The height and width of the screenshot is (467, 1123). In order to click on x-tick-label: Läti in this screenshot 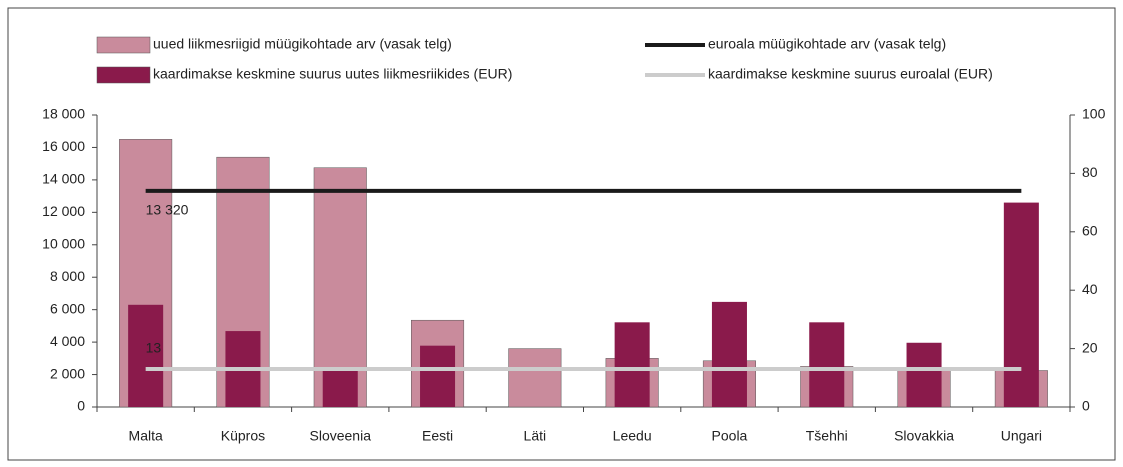, I will do `click(535, 436)`.